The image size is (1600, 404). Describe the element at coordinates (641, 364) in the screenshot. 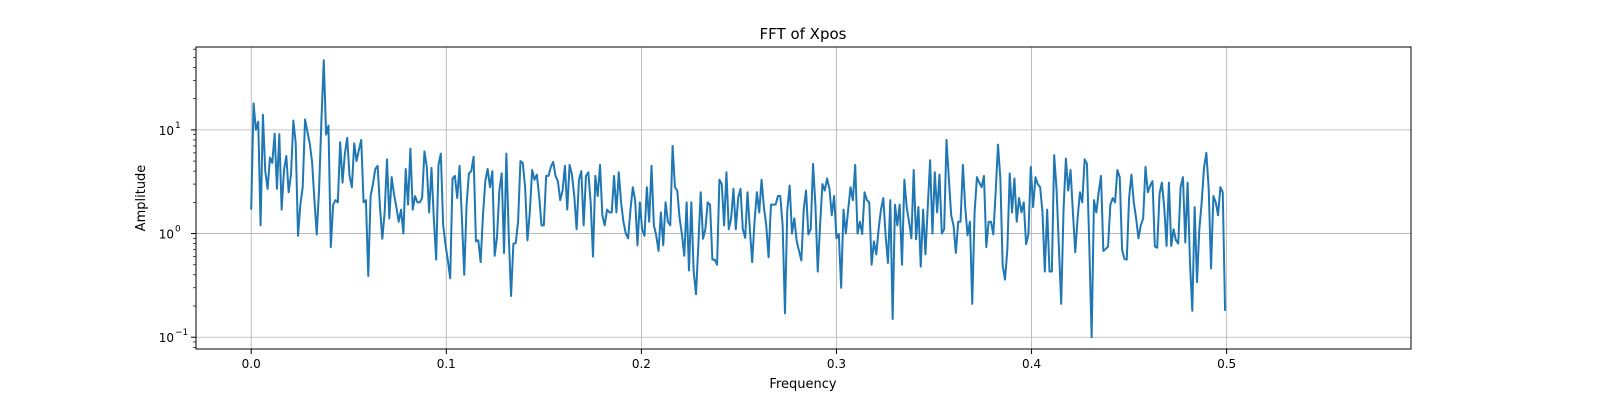

I see `x-tick-label: 0.2` at that location.